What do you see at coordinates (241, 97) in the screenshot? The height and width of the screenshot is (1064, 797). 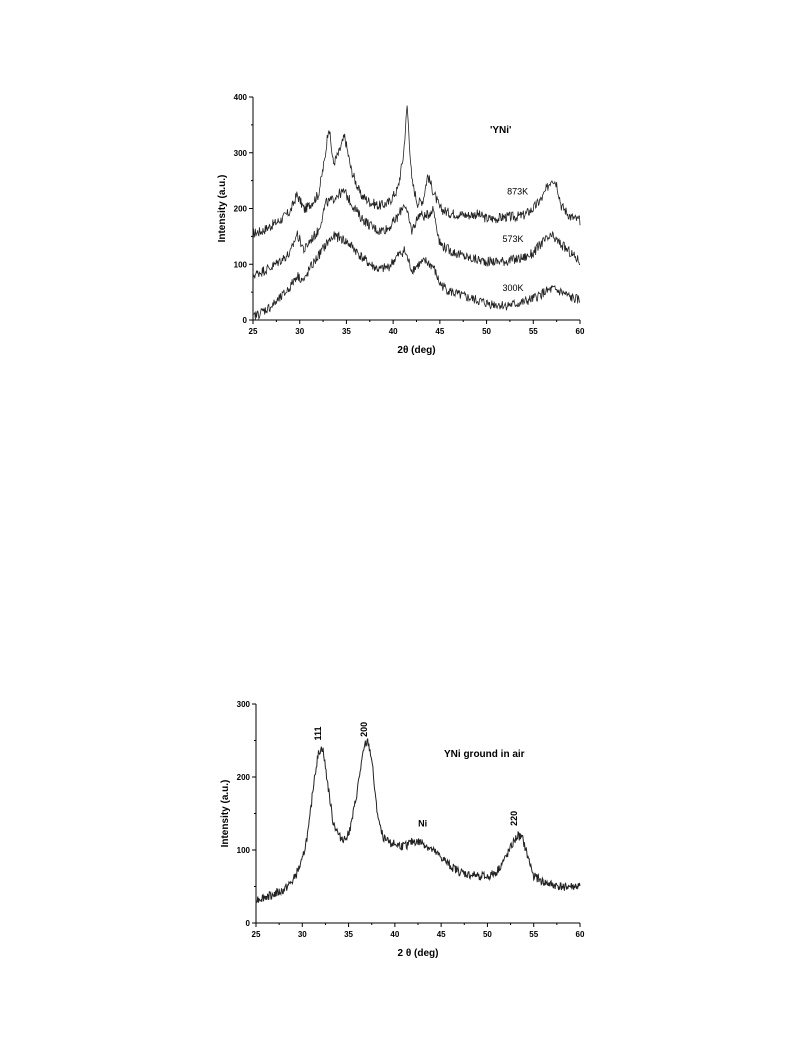 I see `y-tick-label: 400` at bounding box center [241, 97].